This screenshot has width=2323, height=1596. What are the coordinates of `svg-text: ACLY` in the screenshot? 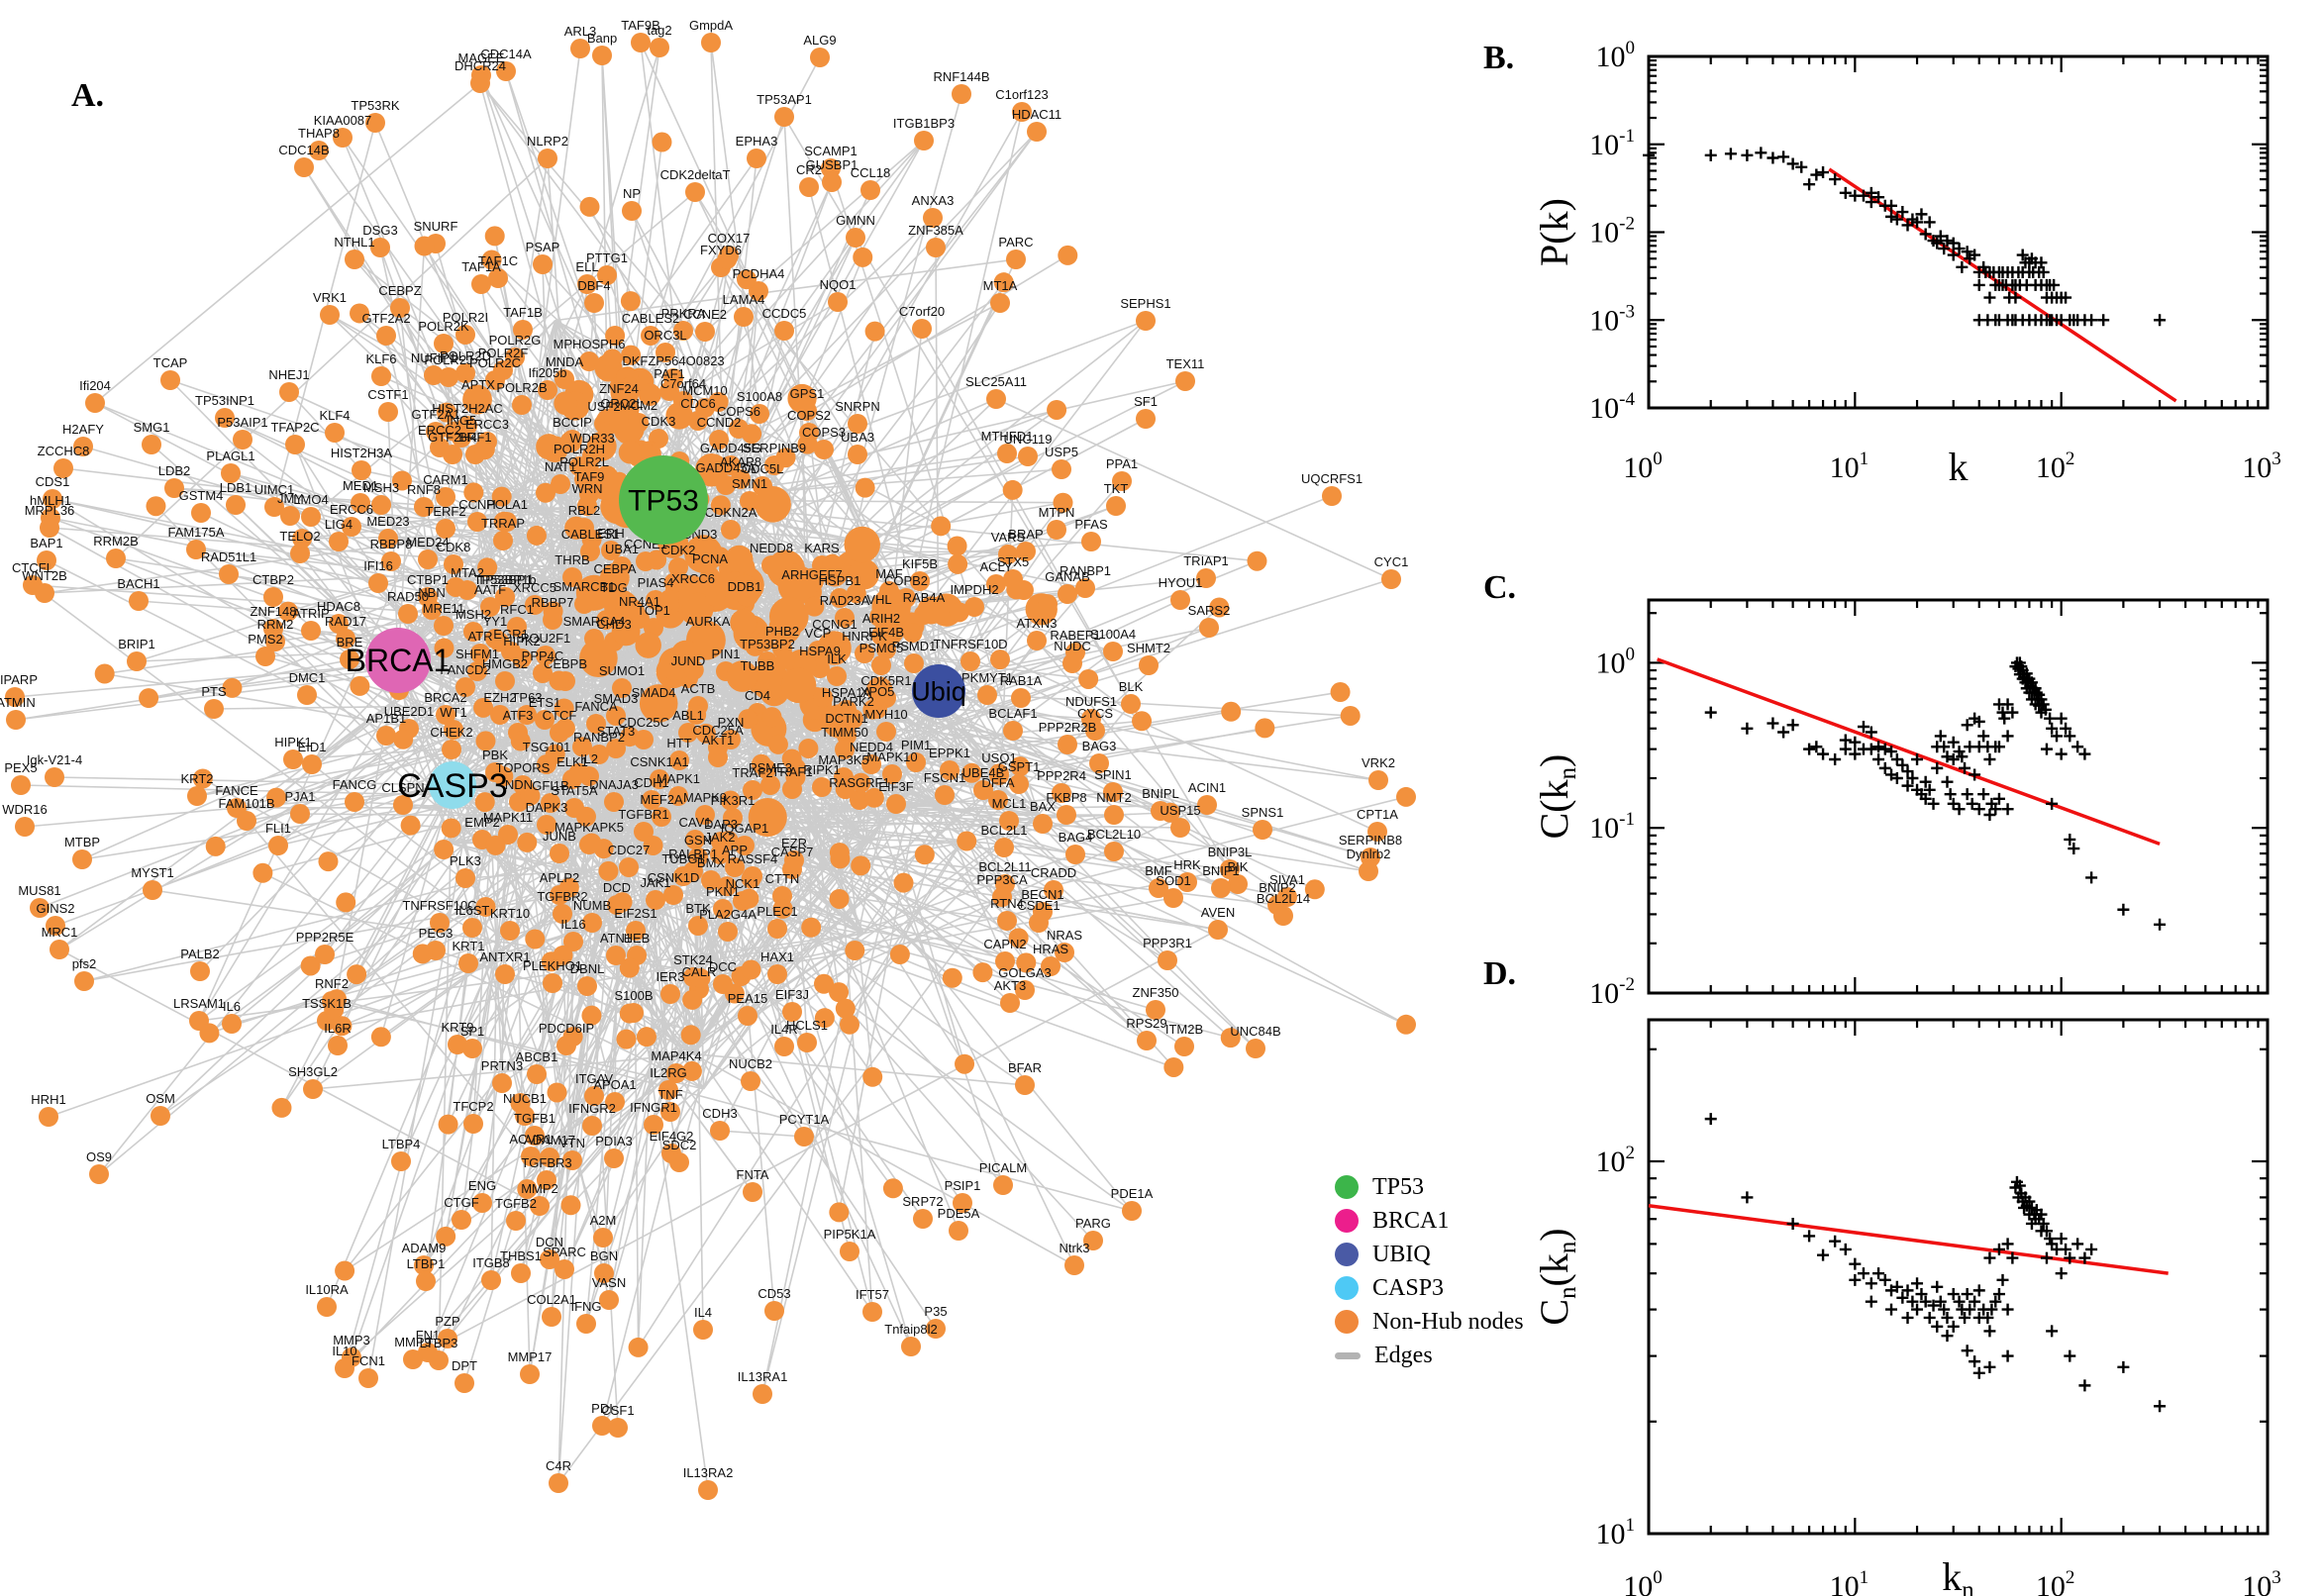 It's located at (997, 566).